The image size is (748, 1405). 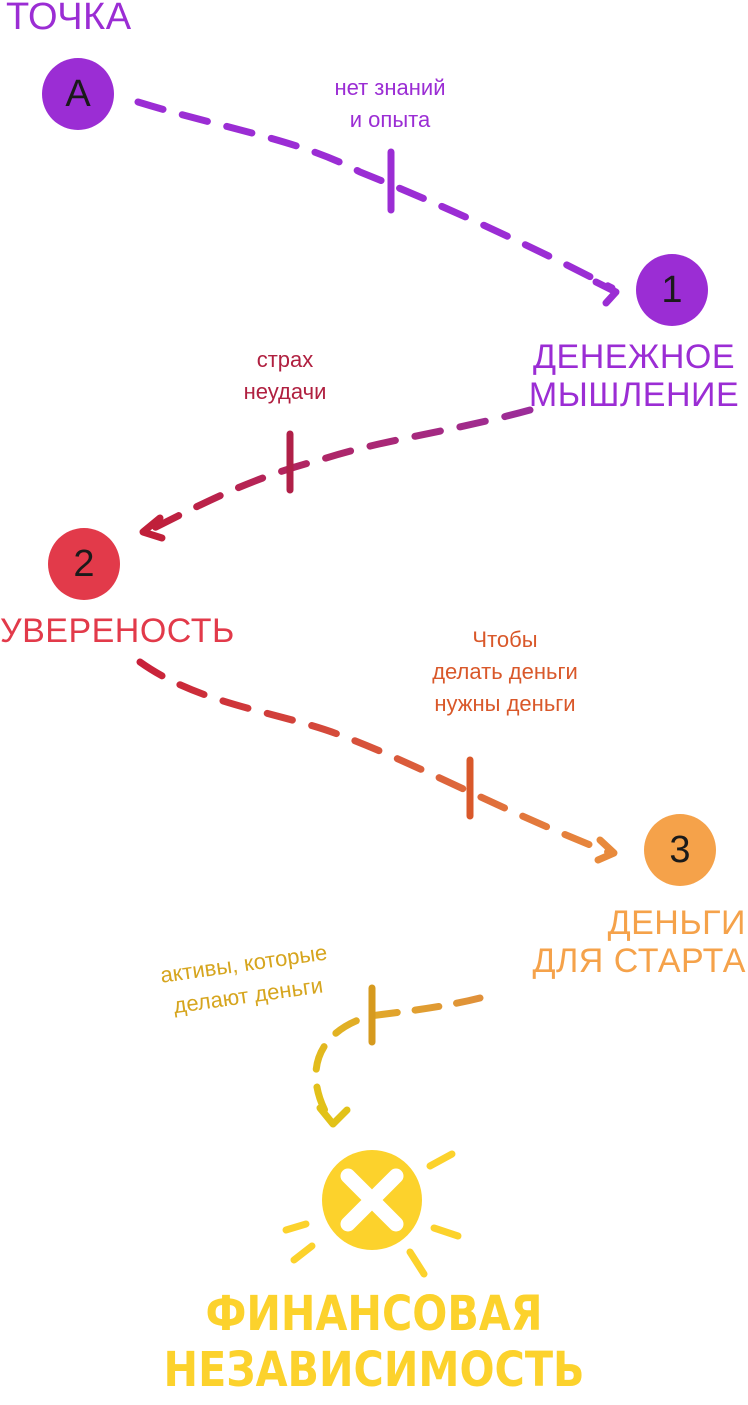 I want to click on obstacle-2-line1: страх, so click(x=285, y=359).